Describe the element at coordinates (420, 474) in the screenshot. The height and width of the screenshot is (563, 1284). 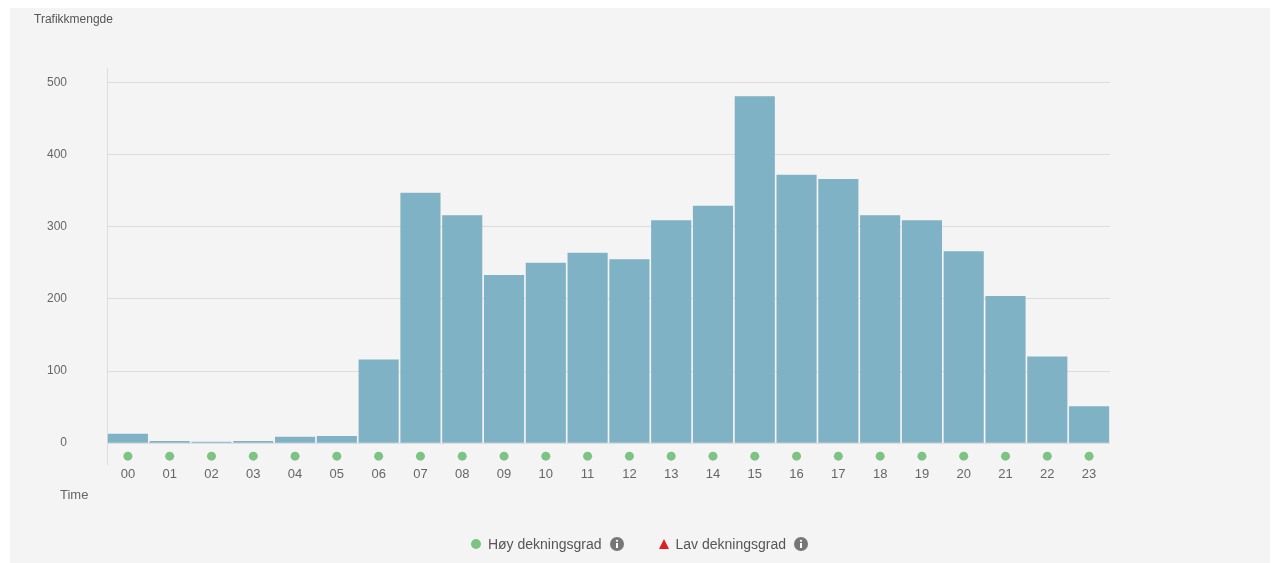
I see `x-tick-label: 07` at that location.